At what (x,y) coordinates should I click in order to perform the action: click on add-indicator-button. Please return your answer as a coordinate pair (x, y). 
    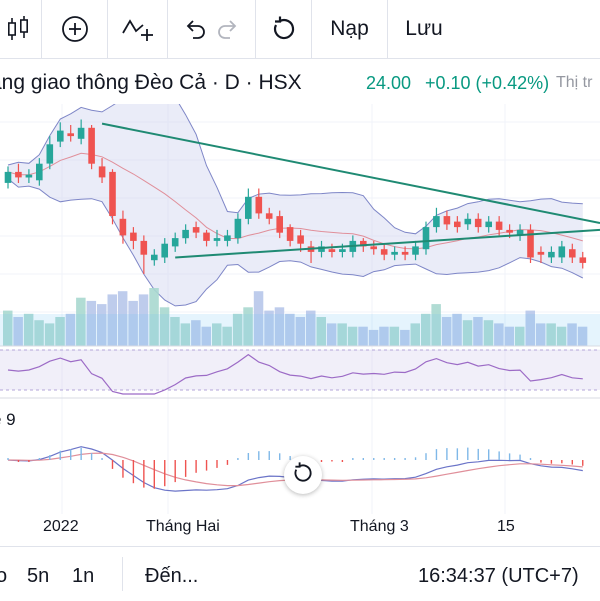
    Looking at the image, I should click on (75, 29).